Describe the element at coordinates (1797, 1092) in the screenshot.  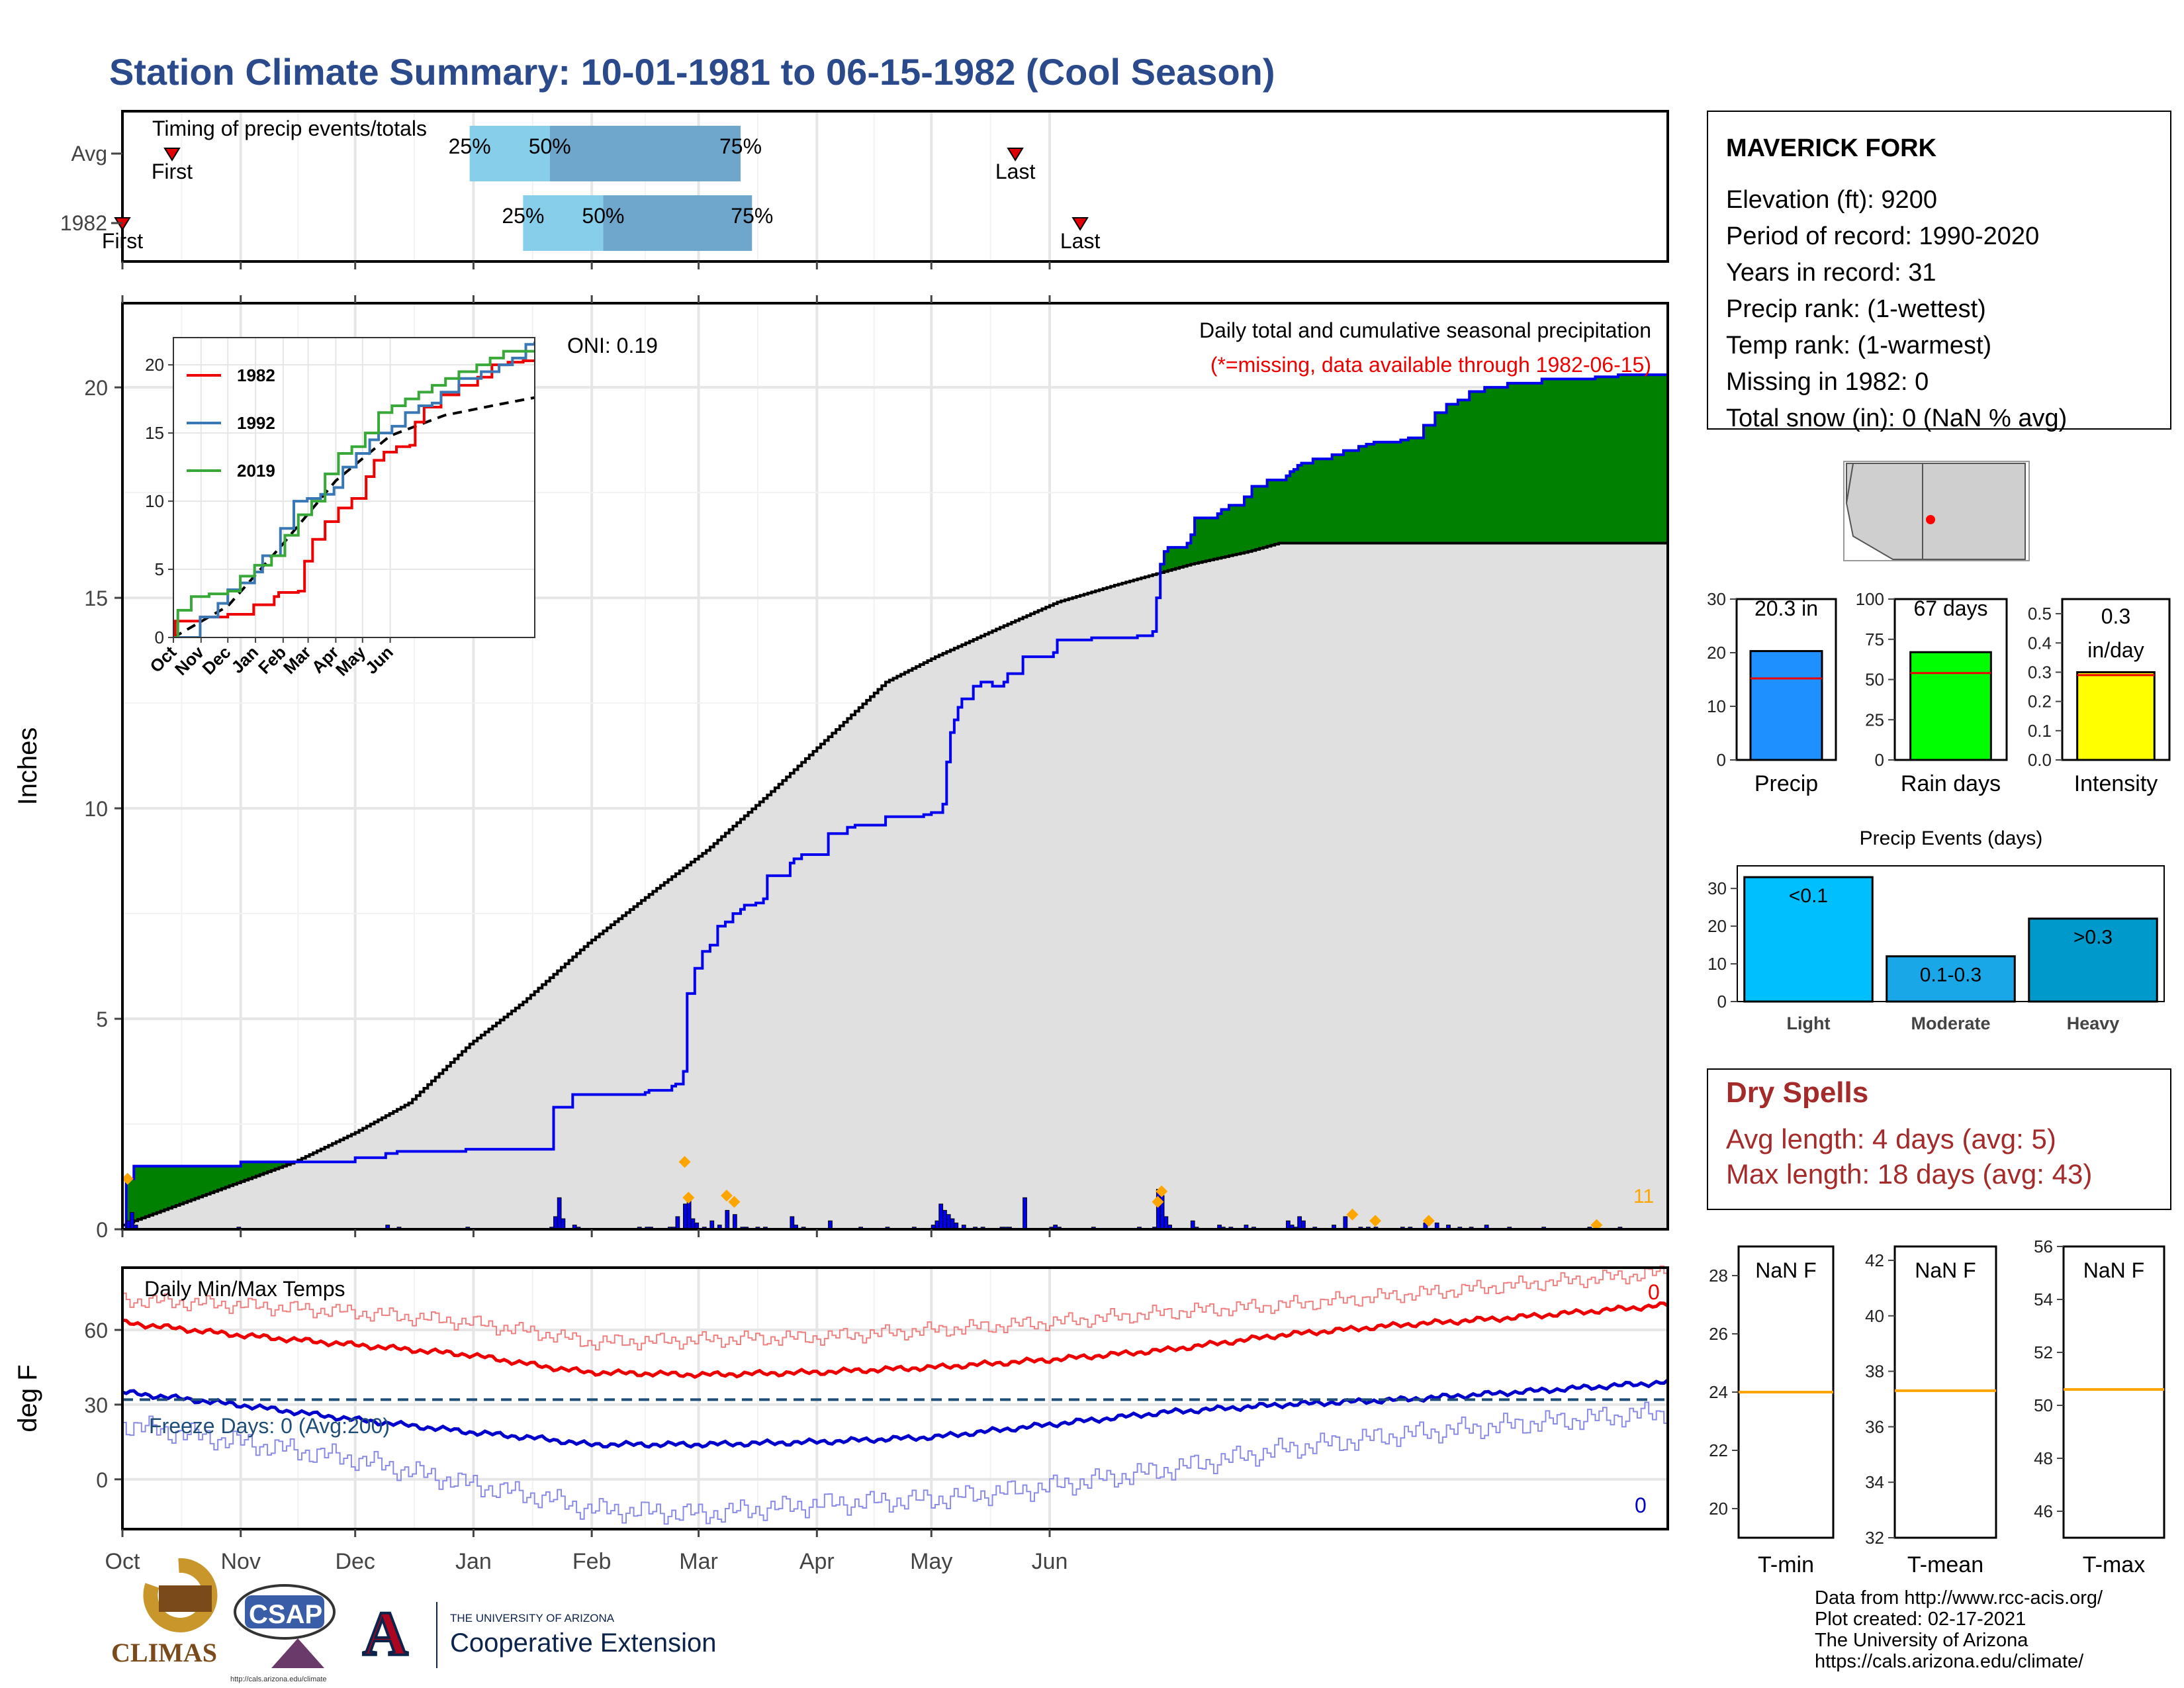
I see `dry-spells-title: Dry Spells` at that location.